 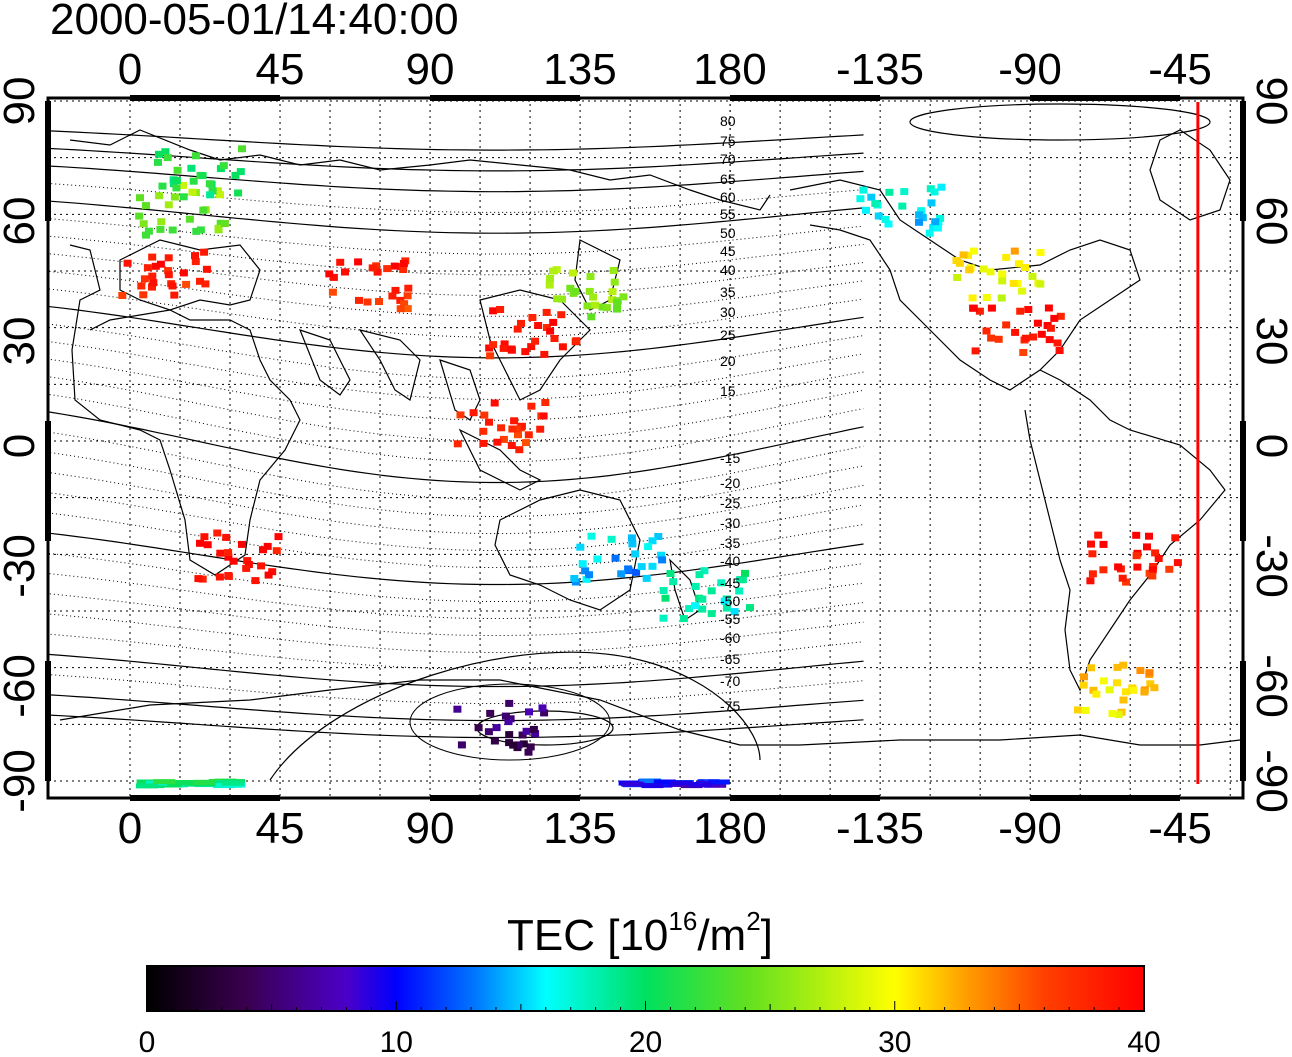 I want to click on north-pole-contour, so click(x=1060, y=122).